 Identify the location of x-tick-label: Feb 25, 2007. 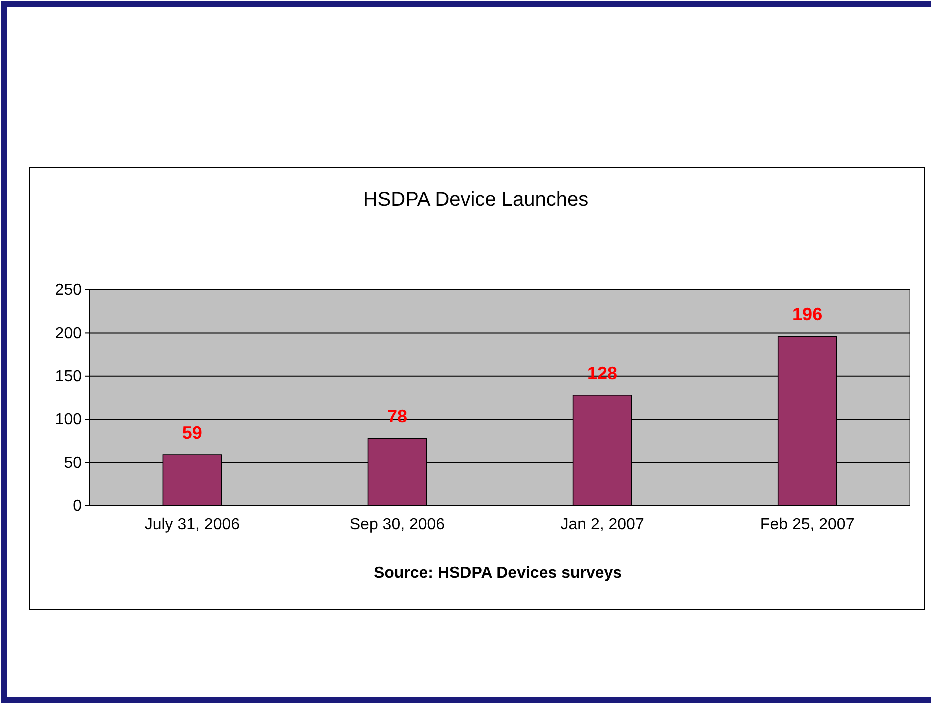
(807, 525).